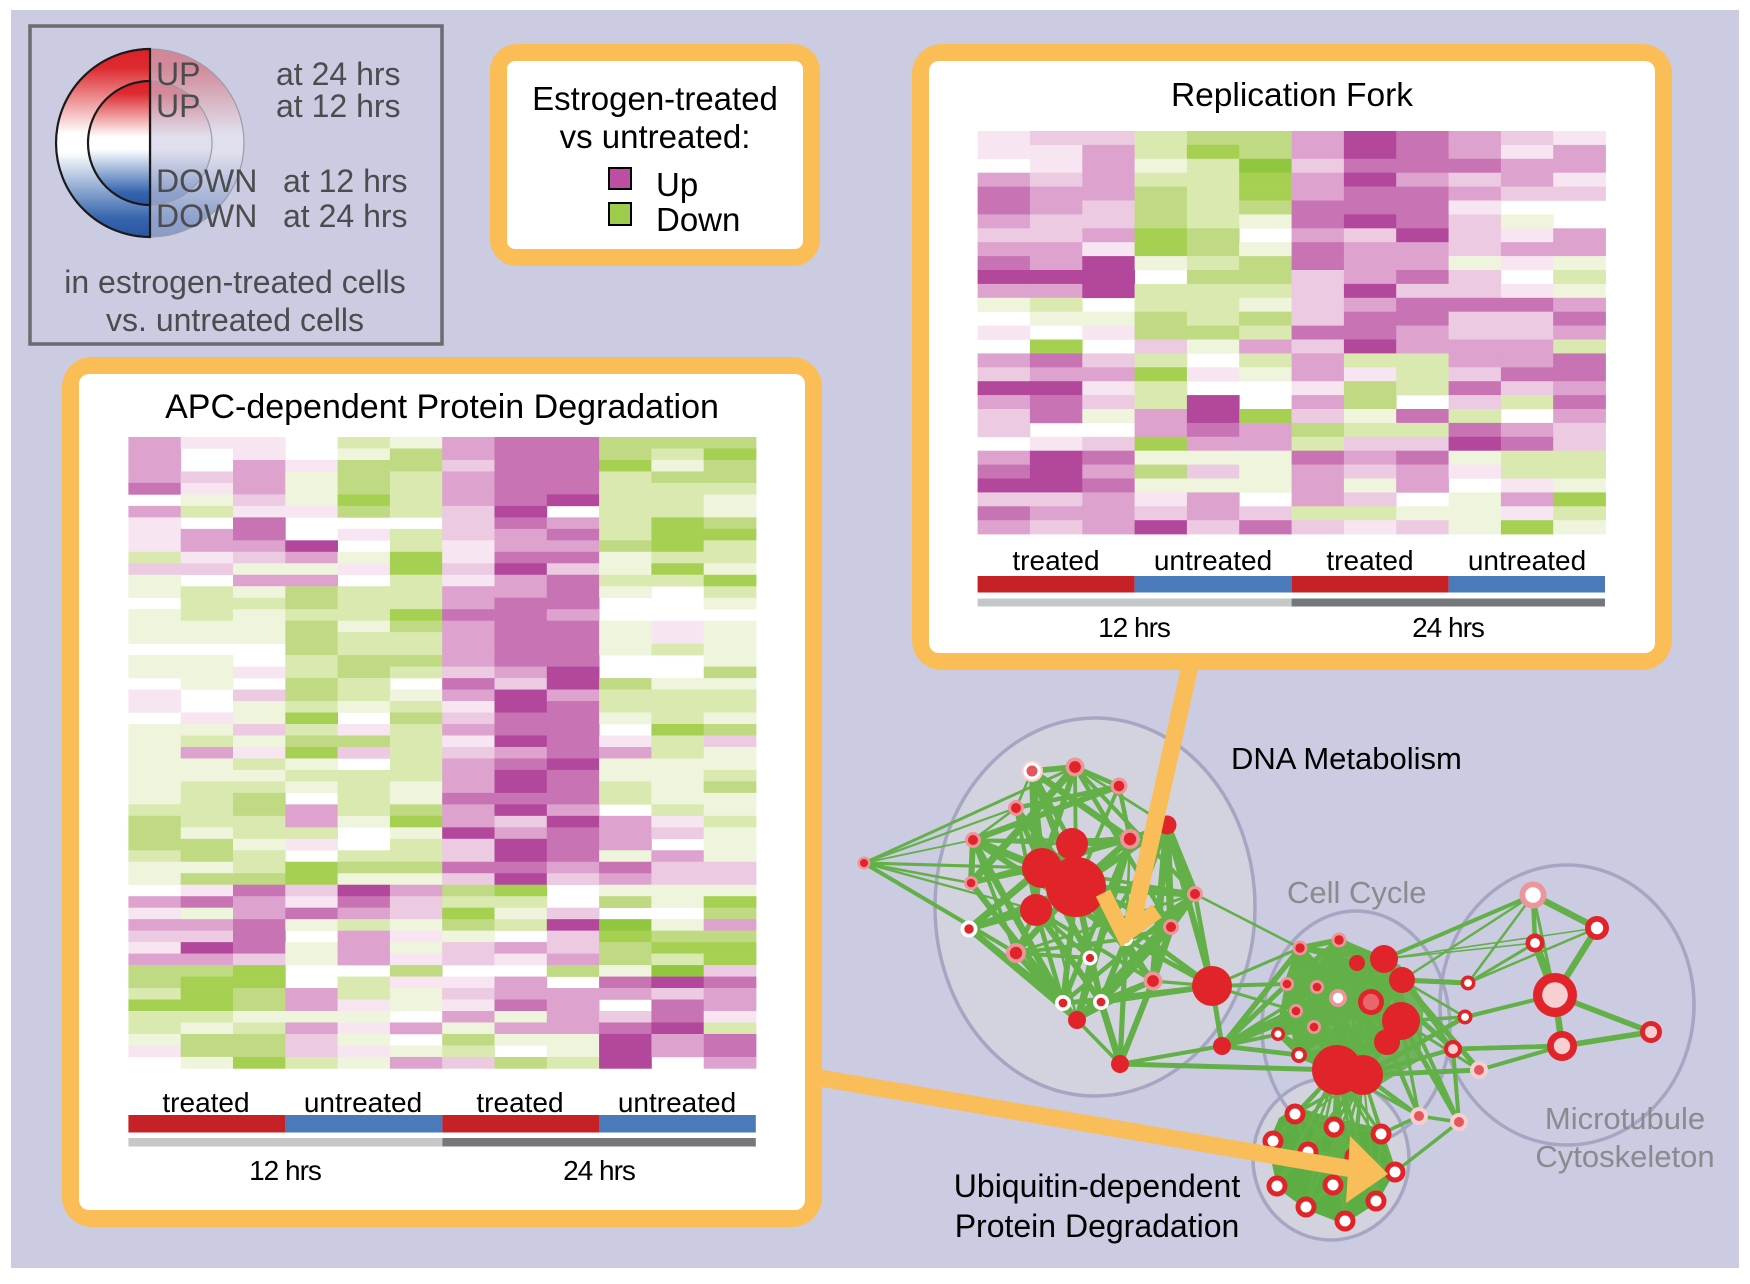 This screenshot has width=1750, height=1284. Describe the element at coordinates (698, 219) in the screenshot. I see `svg-text: Down` at that location.